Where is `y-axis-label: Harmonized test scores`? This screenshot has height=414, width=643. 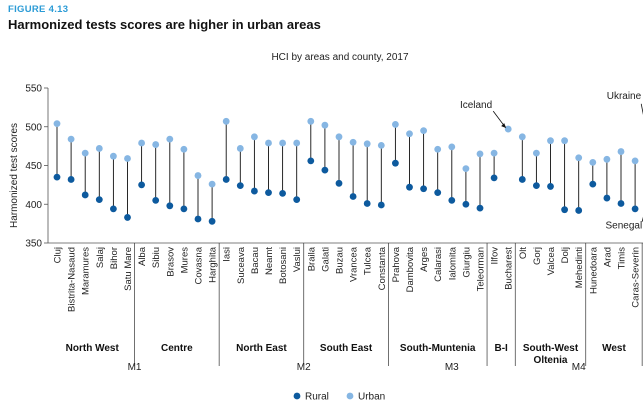 y-axis-label: Harmonized test scores is located at coordinates (14, 175).